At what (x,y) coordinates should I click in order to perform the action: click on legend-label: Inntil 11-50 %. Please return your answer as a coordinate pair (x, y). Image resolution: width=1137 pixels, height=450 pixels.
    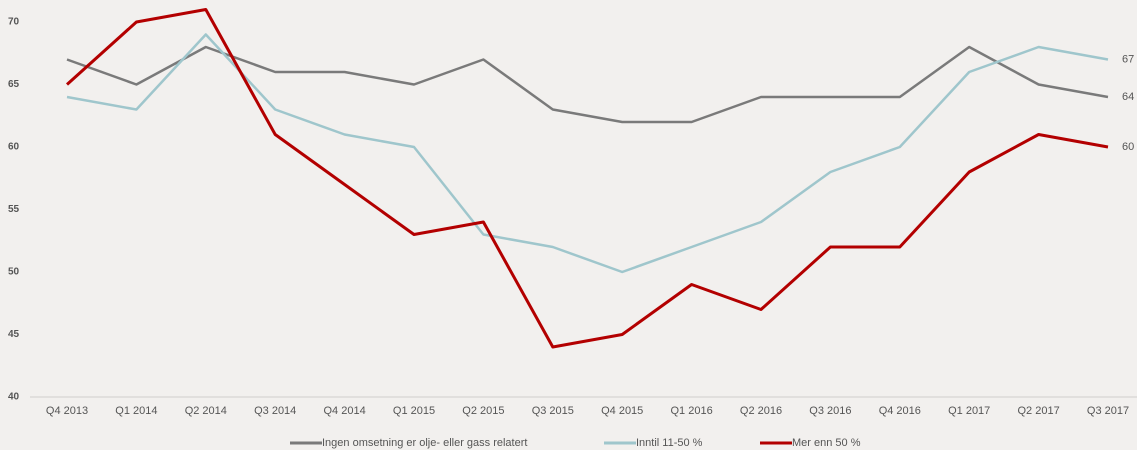
    Looking at the image, I should click on (669, 443).